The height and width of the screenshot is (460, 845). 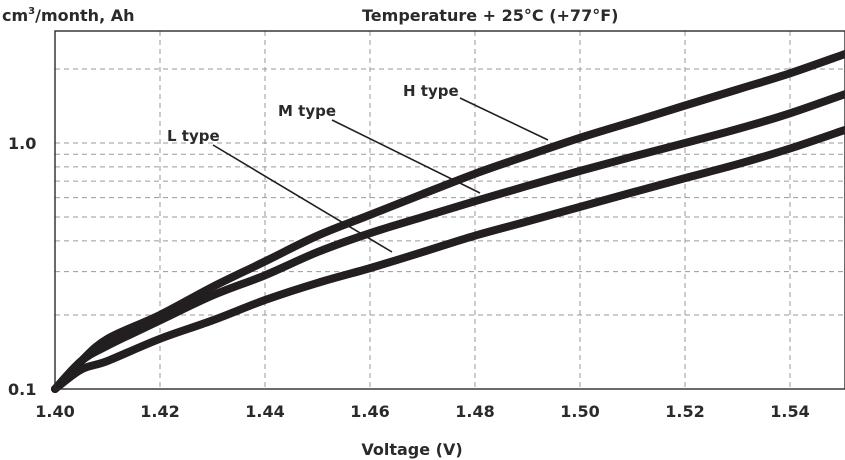 What do you see at coordinates (579, 411) in the screenshot?
I see `x-tick-label: 1.50` at bounding box center [579, 411].